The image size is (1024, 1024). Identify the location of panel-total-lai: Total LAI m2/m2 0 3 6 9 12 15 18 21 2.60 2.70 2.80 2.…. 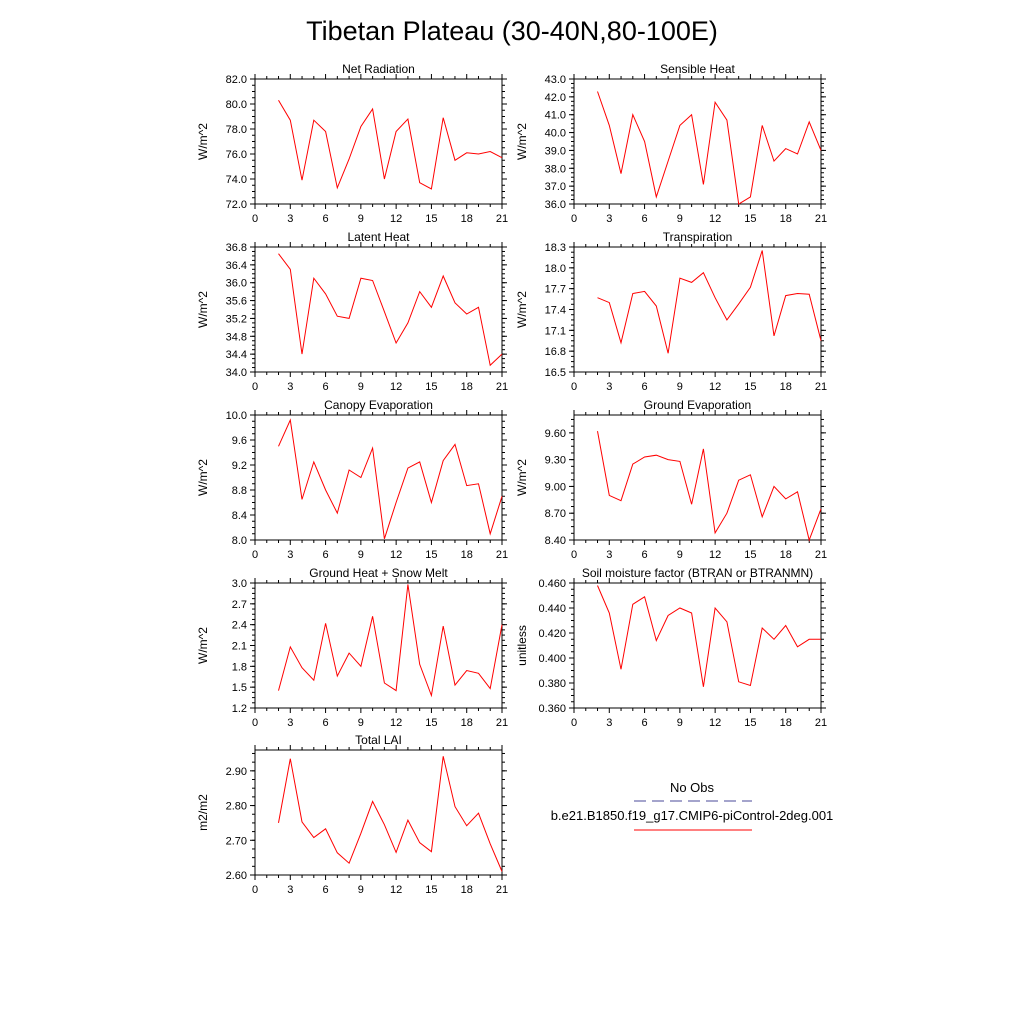
(352, 814).